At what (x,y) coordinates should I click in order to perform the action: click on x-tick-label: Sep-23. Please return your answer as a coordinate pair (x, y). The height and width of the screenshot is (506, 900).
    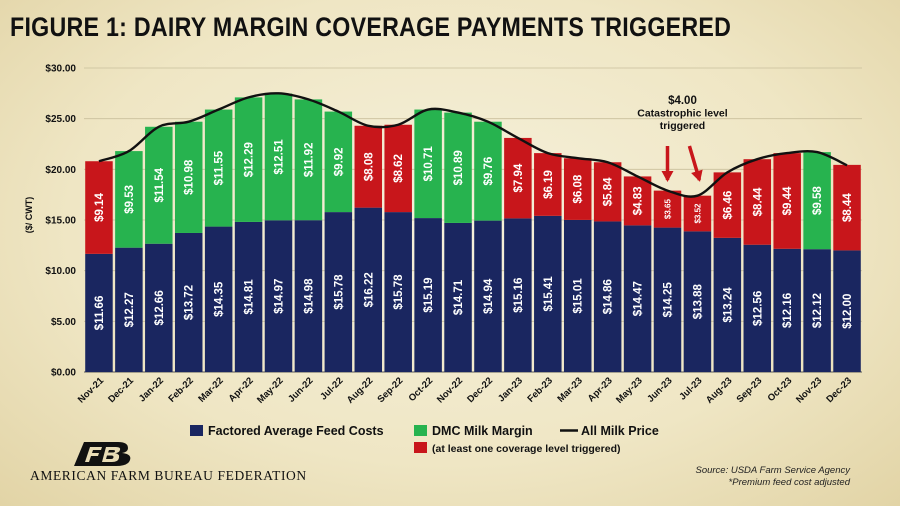
    Looking at the image, I should click on (750, 390).